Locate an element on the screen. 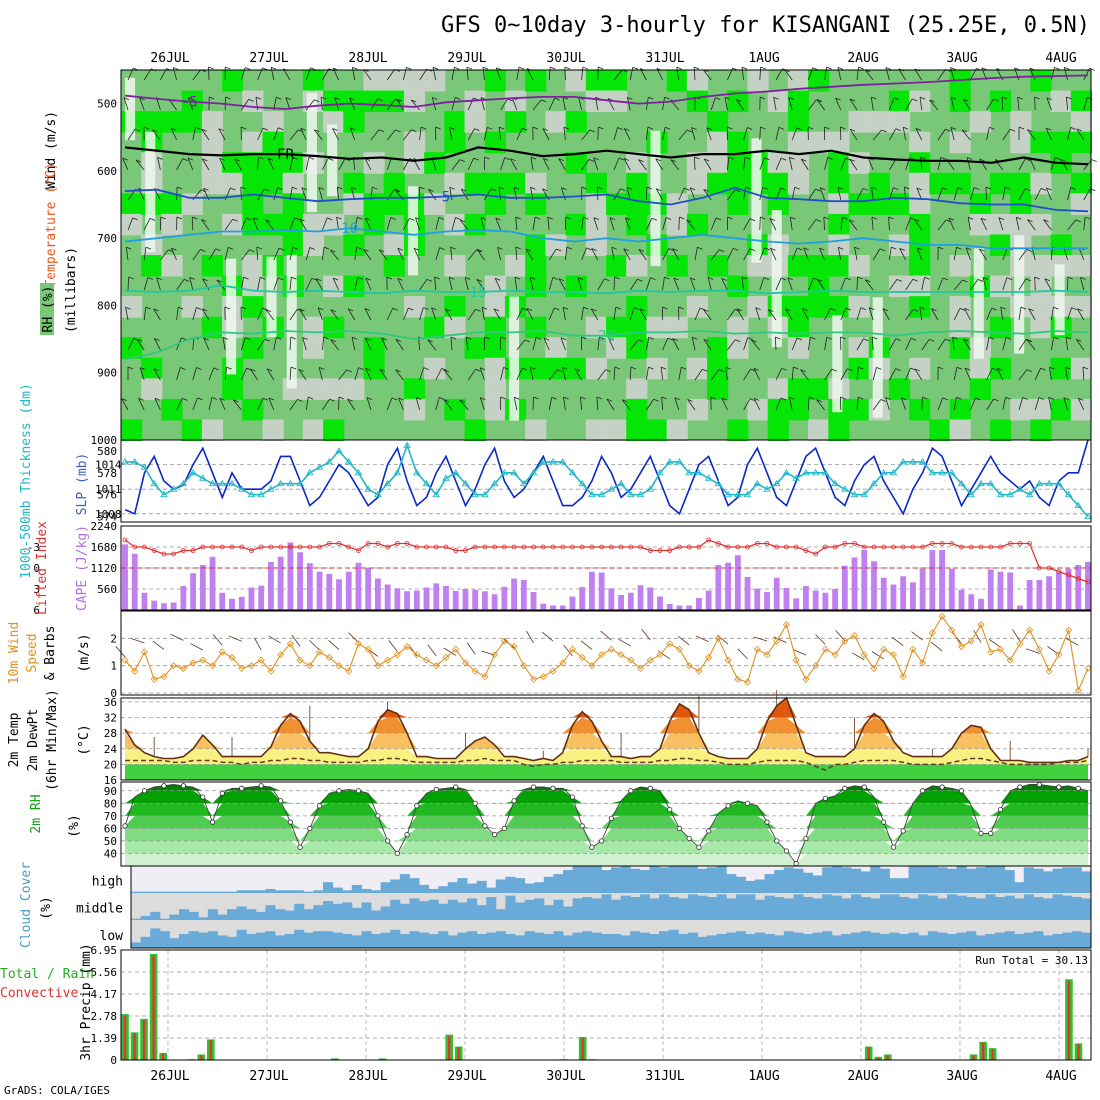 This screenshot has height=1100, width=1100. precip-convective-bar is located at coordinates (144, 1040).